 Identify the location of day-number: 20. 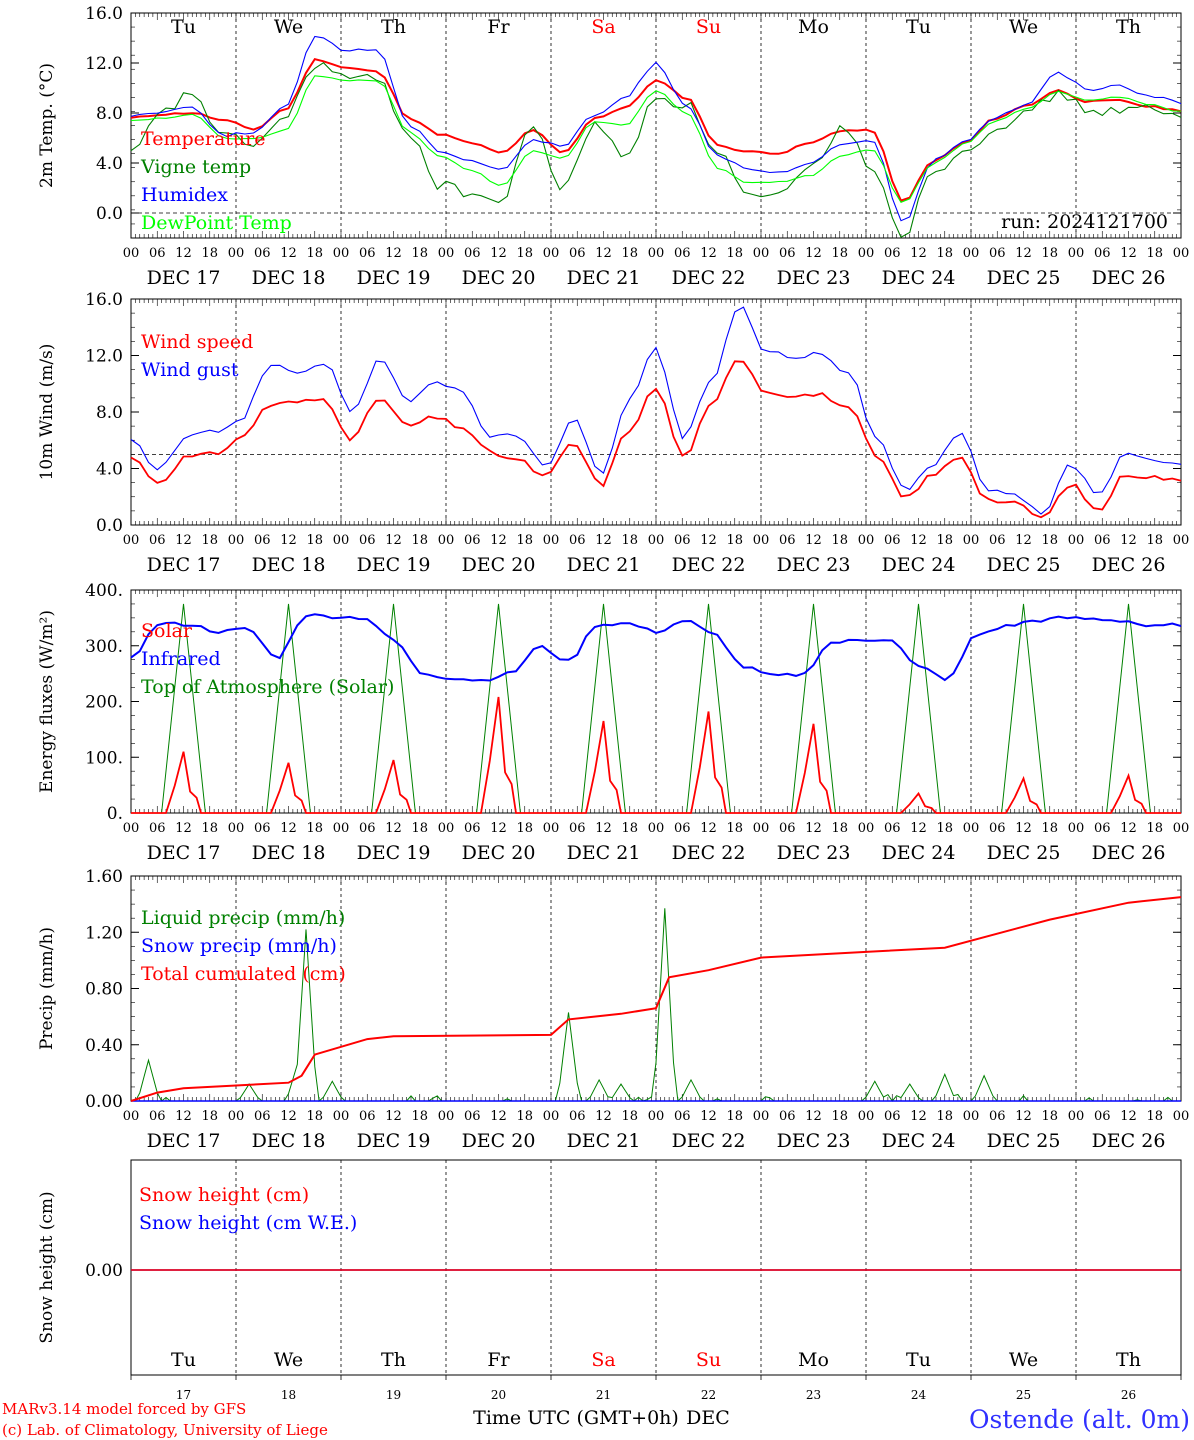
(498, 1395).